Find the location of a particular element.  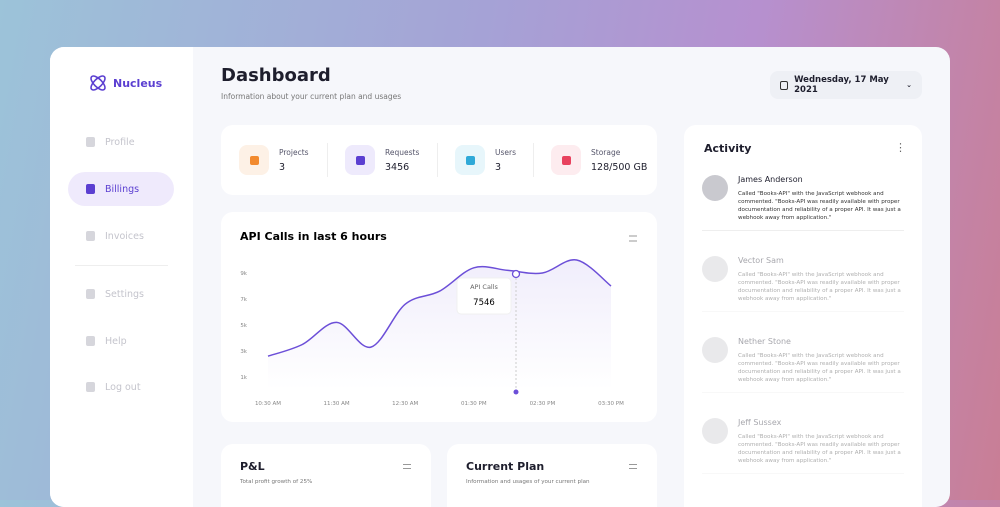

card-subtitle: Total profit growth of 25% is located at coordinates (276, 482).